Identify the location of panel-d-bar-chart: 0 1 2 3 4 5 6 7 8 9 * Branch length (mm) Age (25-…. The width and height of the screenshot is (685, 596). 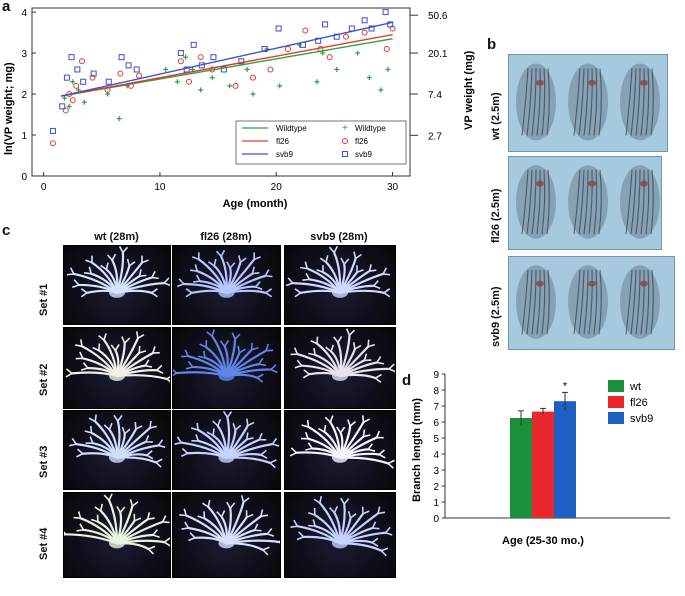
(540, 458).